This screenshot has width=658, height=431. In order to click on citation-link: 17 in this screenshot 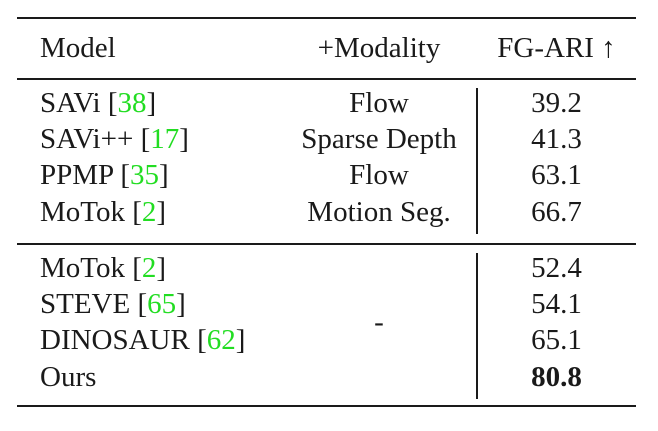, I will do `click(165, 139)`.